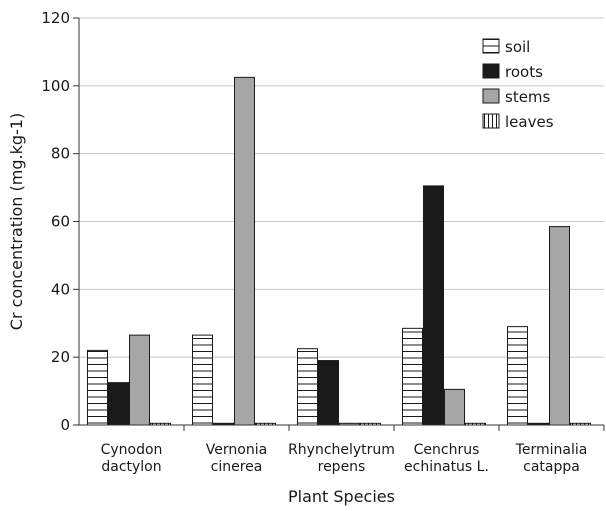  I want to click on x-category-label: catappa, so click(551, 467).